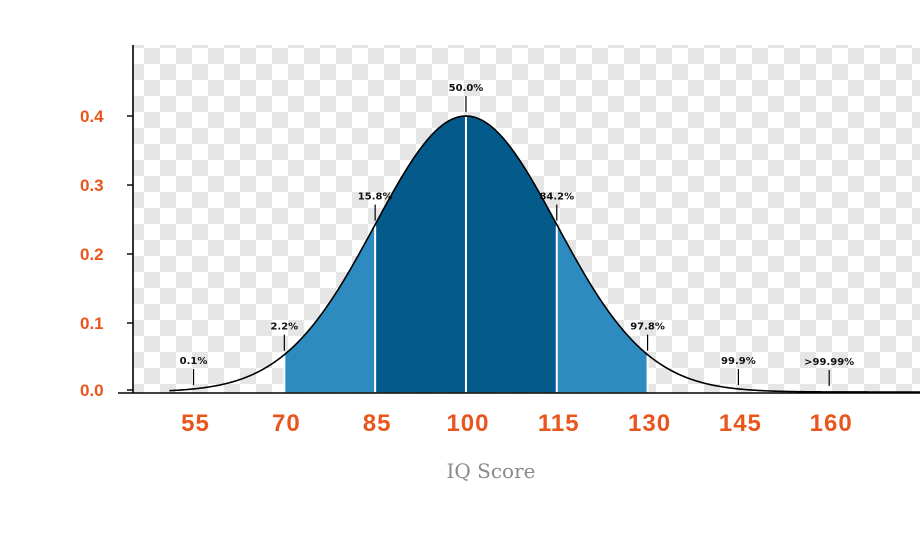 The image size is (920, 537). Describe the element at coordinates (517, 423) in the screenshot. I see `x-ticks: 55 70 85 100 115 130 145 160` at that location.